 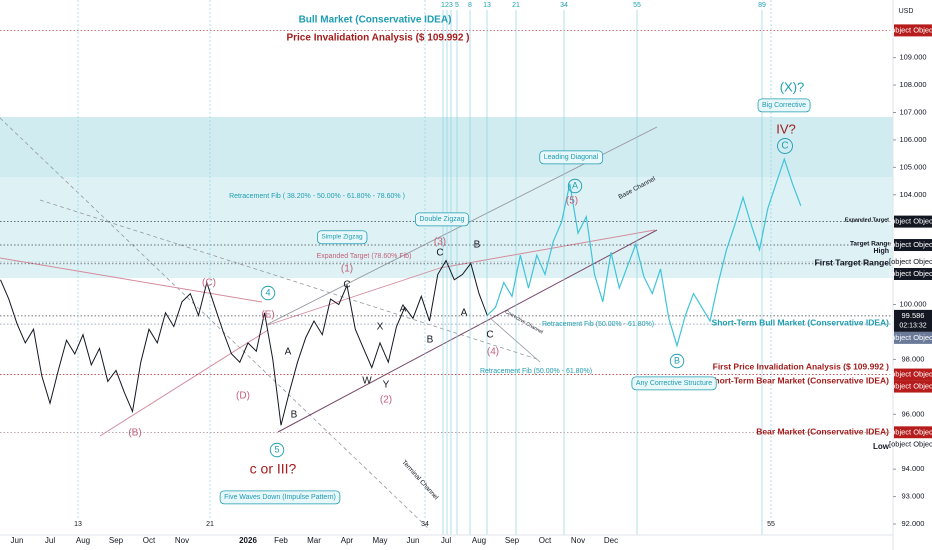 I want to click on annotation: (X)?, so click(x=792, y=86).